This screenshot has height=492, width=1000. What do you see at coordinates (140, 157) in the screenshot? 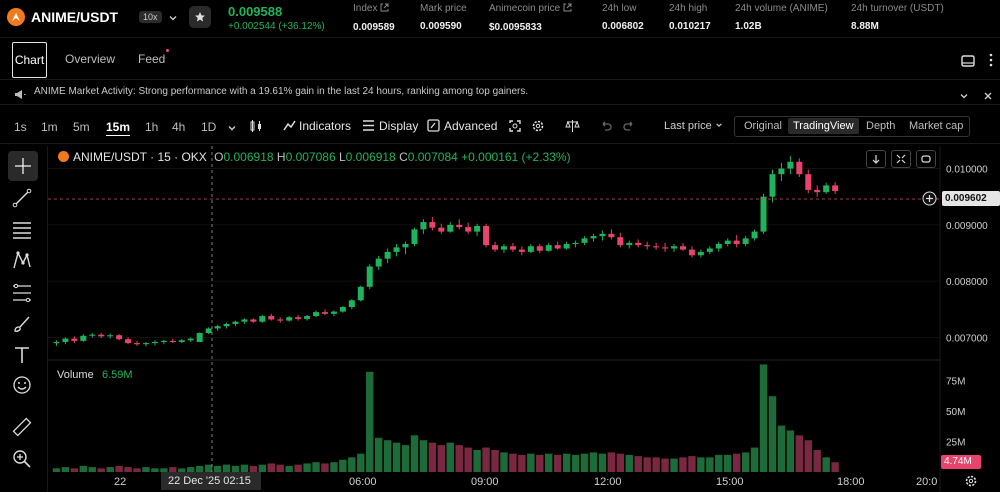
I see `legend-symbol: ANIME/USDT · 15 · OKX` at bounding box center [140, 157].